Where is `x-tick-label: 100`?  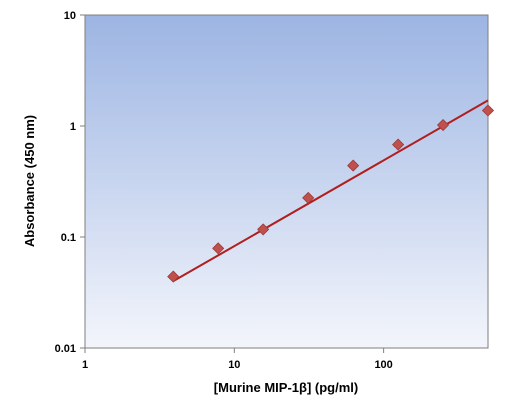 x-tick-label: 100 is located at coordinates (383, 365).